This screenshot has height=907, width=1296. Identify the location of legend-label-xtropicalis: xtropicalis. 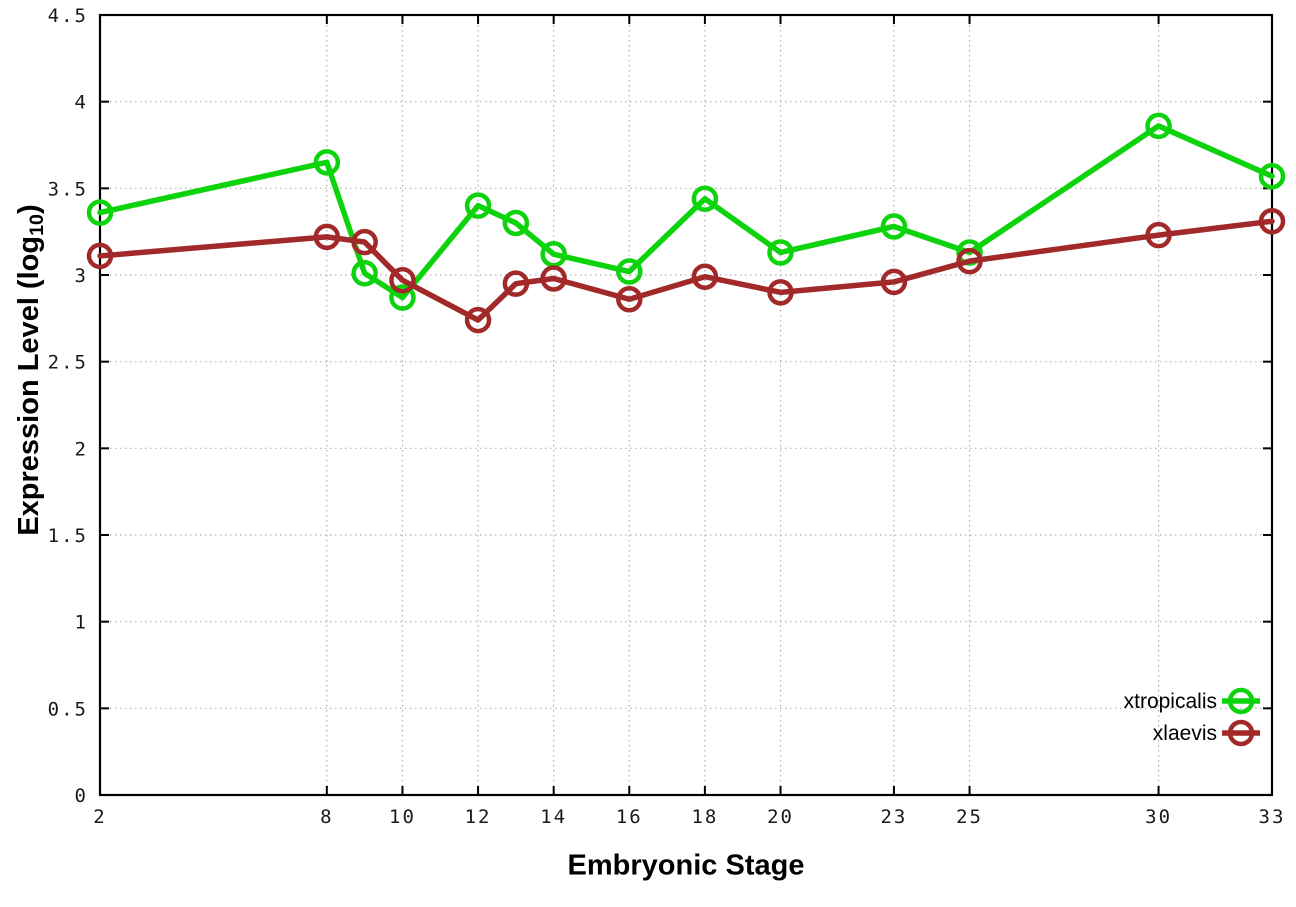
(1170, 701).